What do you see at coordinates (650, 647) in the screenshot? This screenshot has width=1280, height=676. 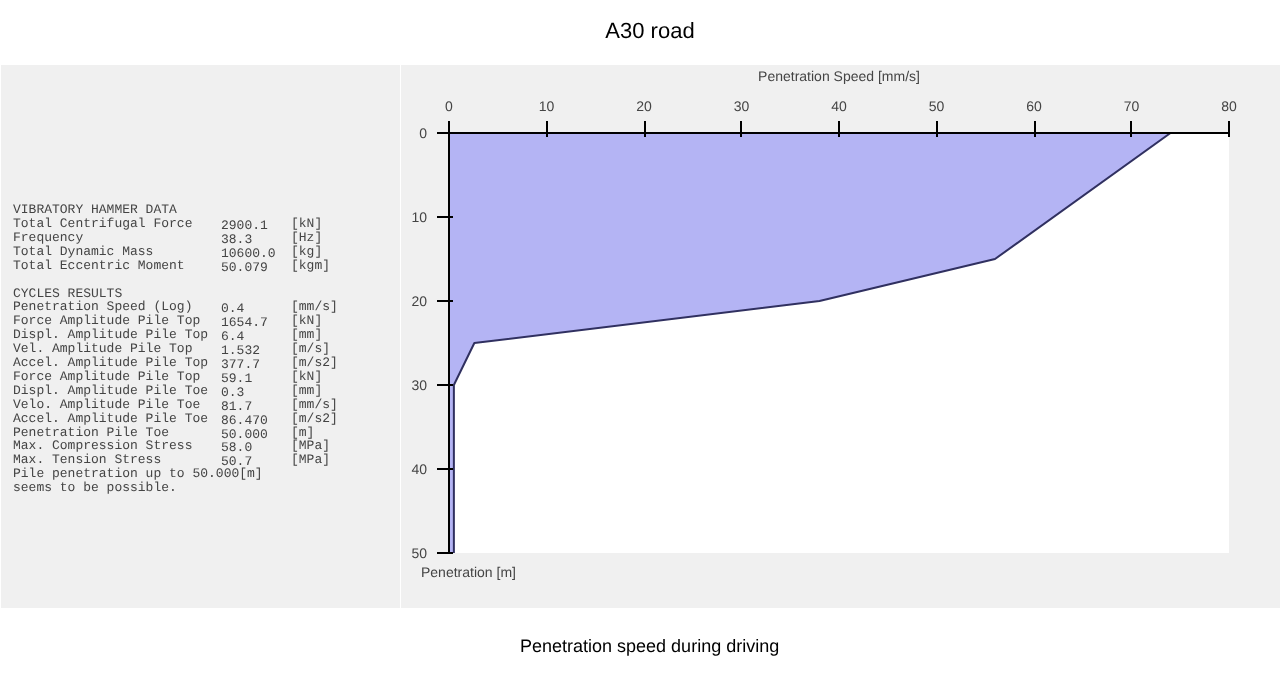 I see `text: Penetration speed during driving` at bounding box center [650, 647].